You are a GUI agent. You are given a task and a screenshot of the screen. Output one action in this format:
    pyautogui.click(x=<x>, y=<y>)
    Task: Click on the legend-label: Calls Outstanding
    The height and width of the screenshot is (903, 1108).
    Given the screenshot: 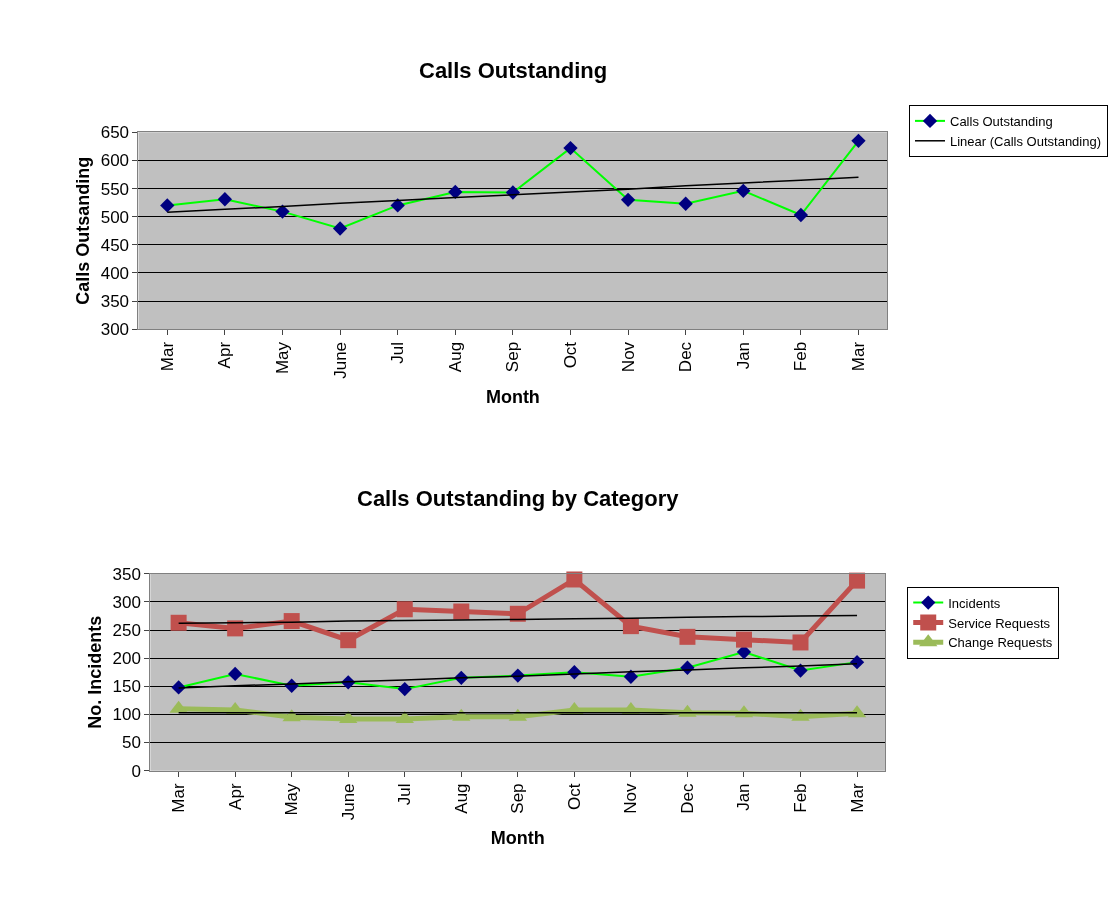 What is the action you would take?
    pyautogui.click(x=1001, y=121)
    